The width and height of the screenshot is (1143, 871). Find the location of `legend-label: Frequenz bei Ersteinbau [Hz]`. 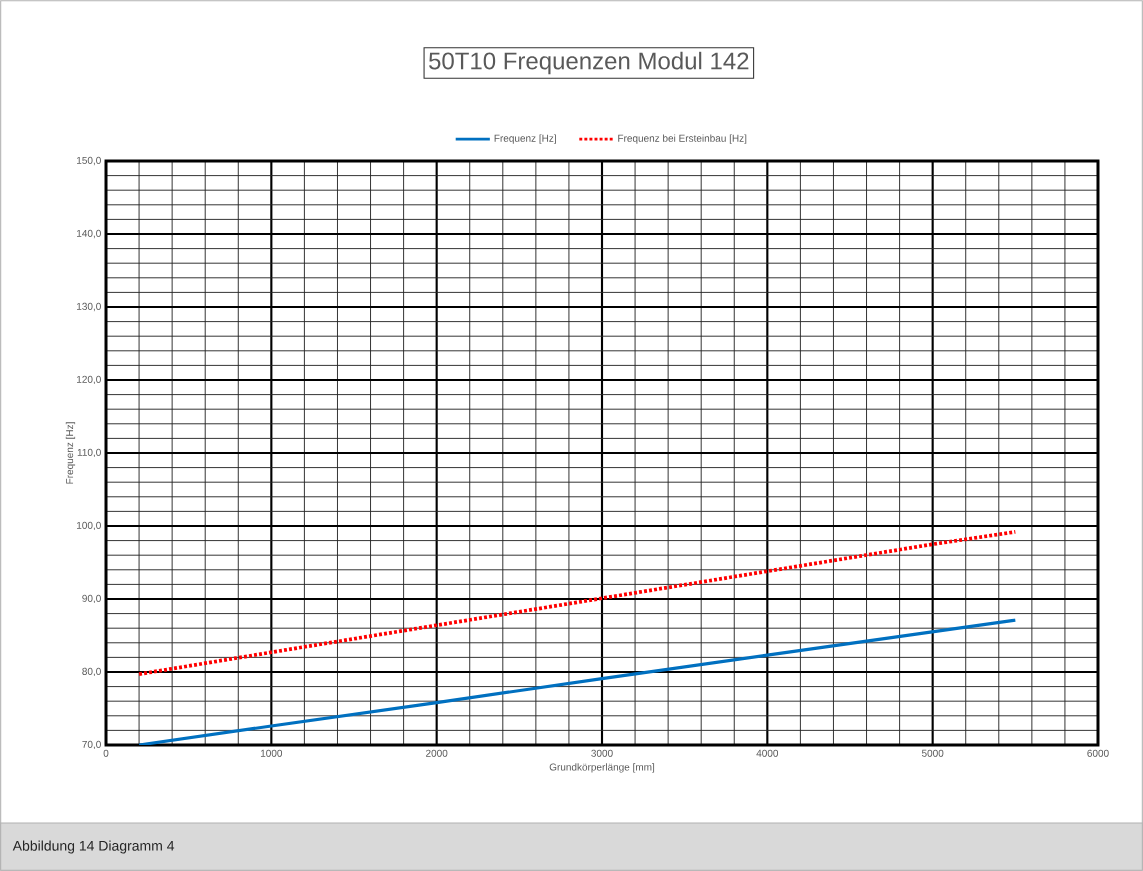

legend-label: Frequenz bei Ersteinbau [Hz] is located at coordinates (682, 139).